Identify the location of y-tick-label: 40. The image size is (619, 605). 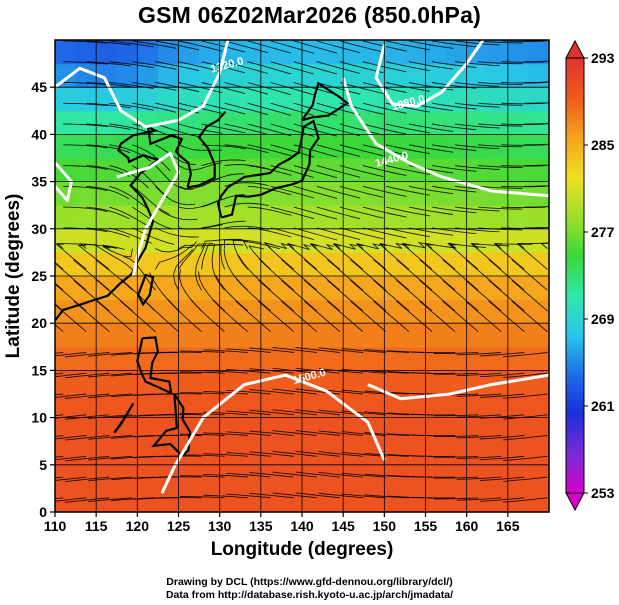
(39, 134).